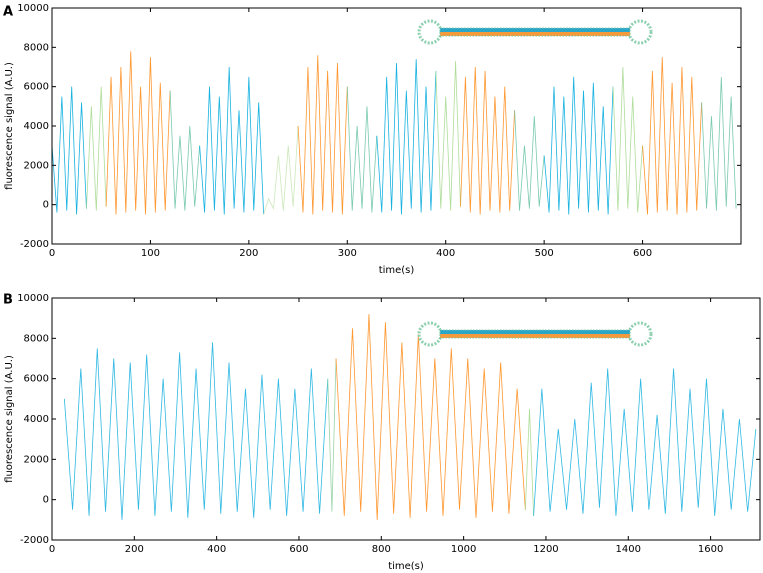 This screenshot has width=763, height=573. Describe the element at coordinates (545, 549) in the screenshot. I see `x-tick-label: 1200` at that location.